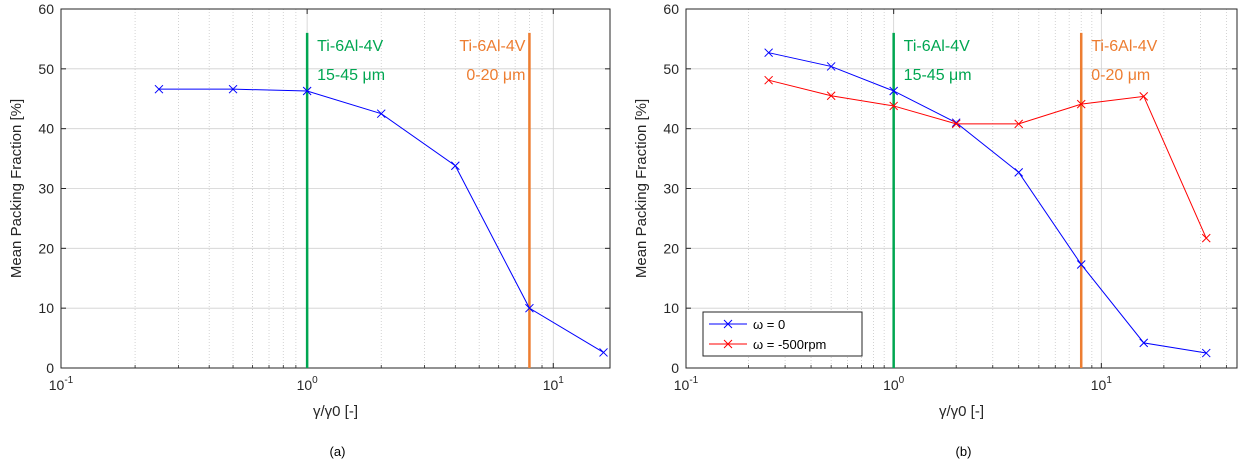  I want to click on legend-label: ω = 0, so click(769, 324).